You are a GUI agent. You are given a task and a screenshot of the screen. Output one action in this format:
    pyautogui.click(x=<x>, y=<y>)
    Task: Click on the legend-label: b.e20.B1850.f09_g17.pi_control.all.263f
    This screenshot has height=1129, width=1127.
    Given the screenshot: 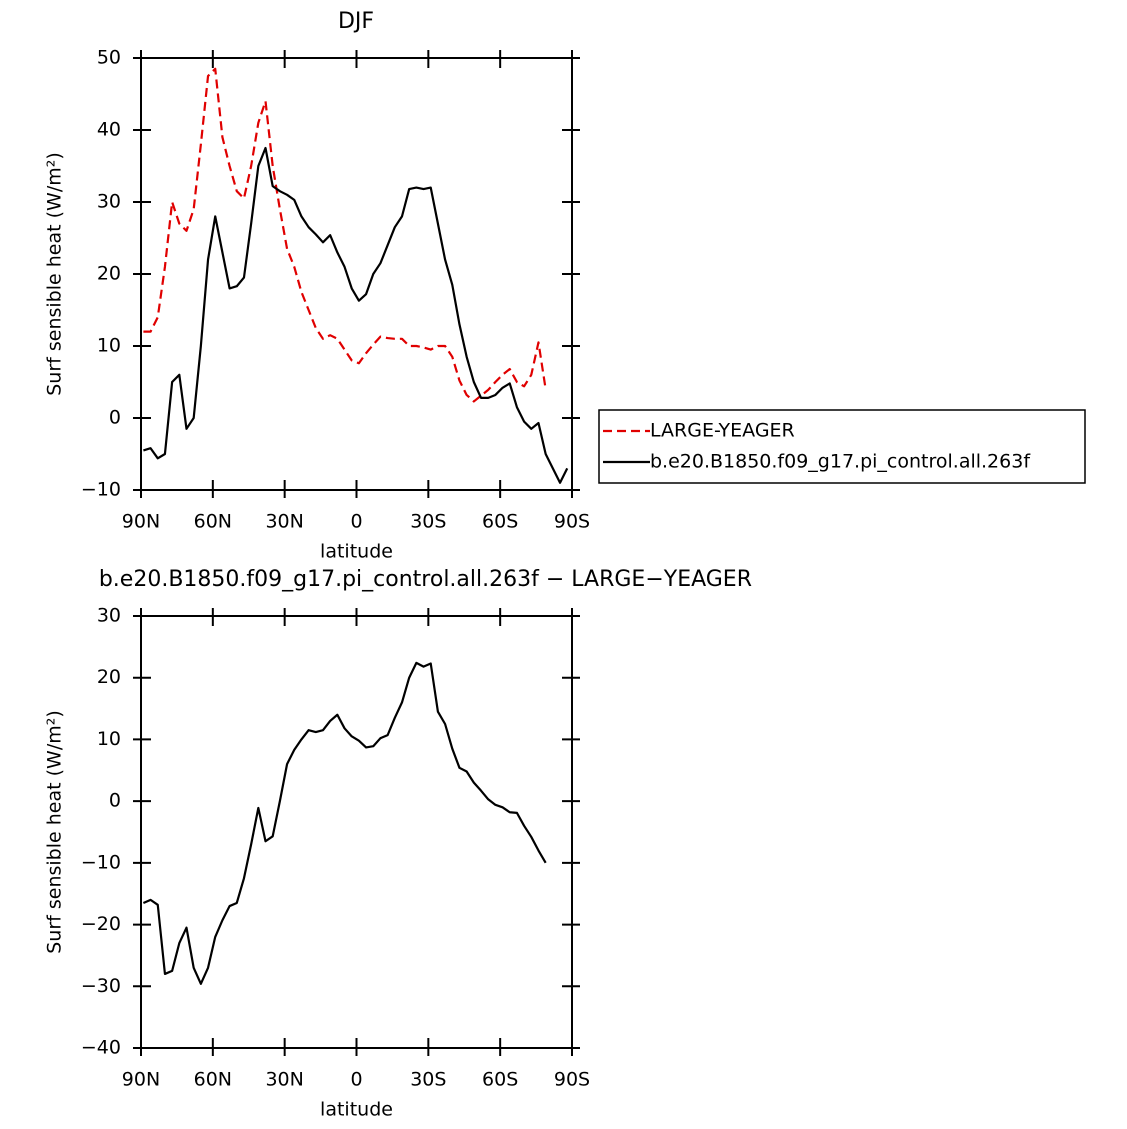 What is the action you would take?
    pyautogui.click(x=840, y=462)
    